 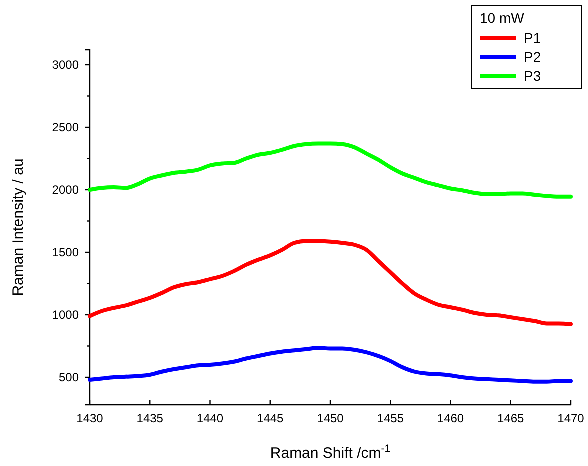 What do you see at coordinates (533, 76) in the screenshot?
I see `legend-label: P3` at bounding box center [533, 76].